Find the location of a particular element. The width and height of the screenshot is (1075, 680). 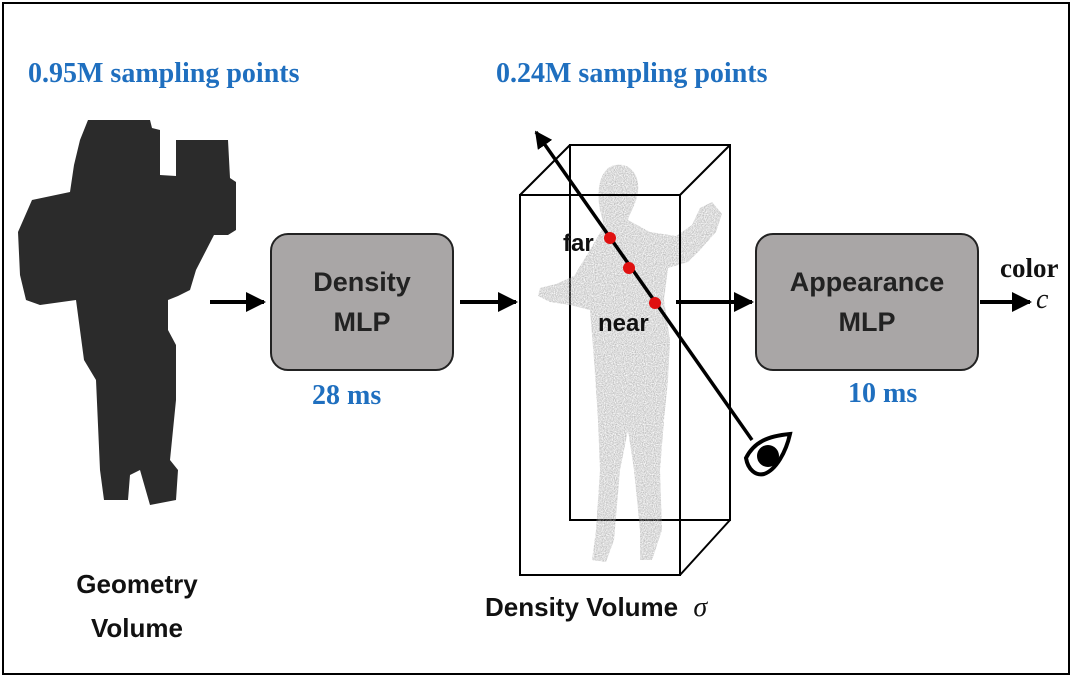

human-silhouette is located at coordinates (630, 363).